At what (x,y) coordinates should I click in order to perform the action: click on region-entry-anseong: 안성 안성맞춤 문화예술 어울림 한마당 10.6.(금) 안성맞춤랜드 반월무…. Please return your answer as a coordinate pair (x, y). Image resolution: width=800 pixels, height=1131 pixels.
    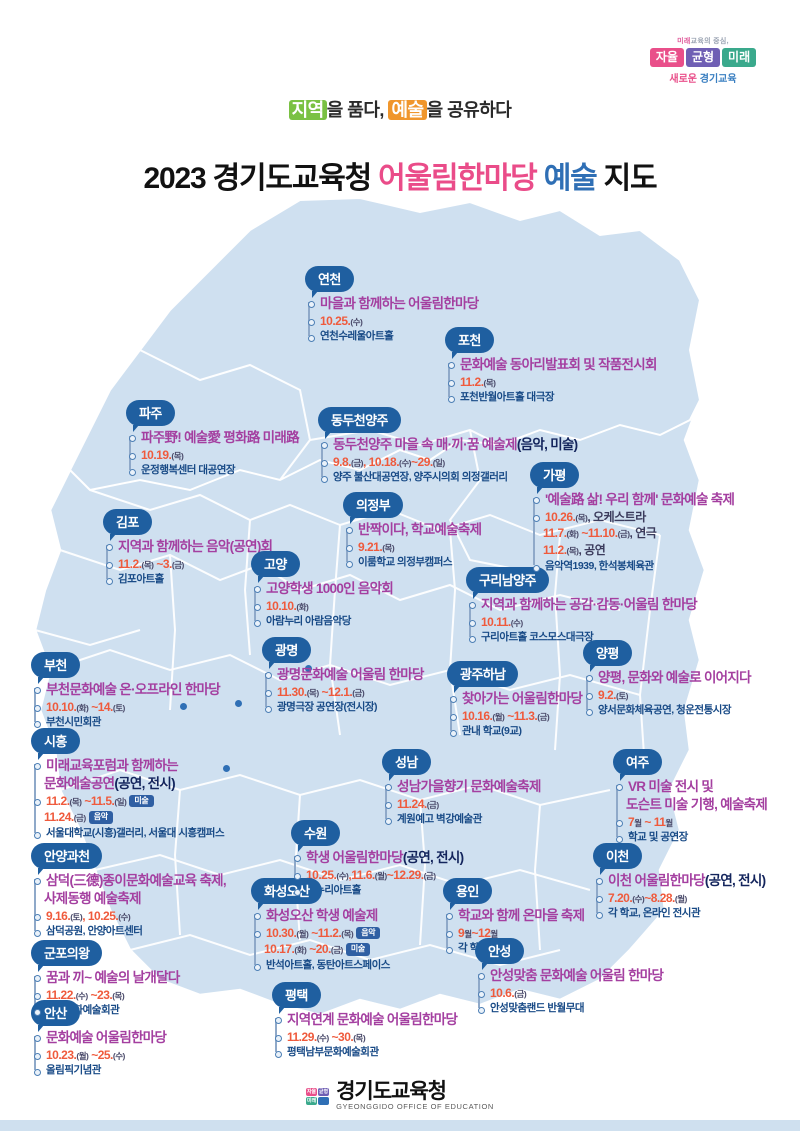
    Looking at the image, I should click on (569, 977).